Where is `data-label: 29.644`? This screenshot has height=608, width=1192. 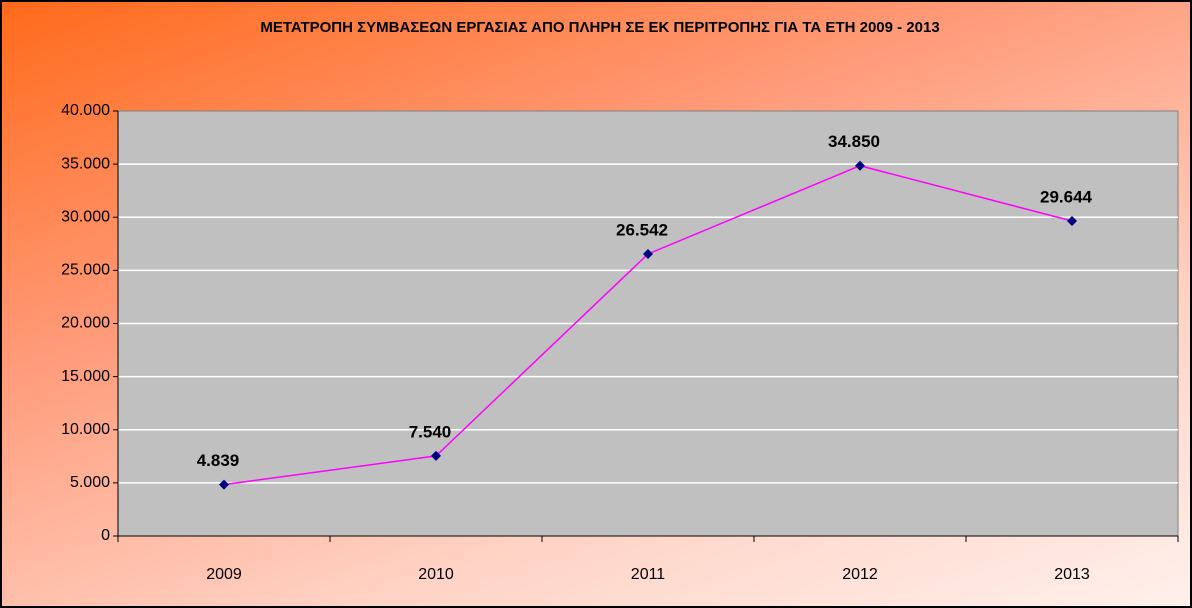
data-label: 29.644 is located at coordinates (1066, 197).